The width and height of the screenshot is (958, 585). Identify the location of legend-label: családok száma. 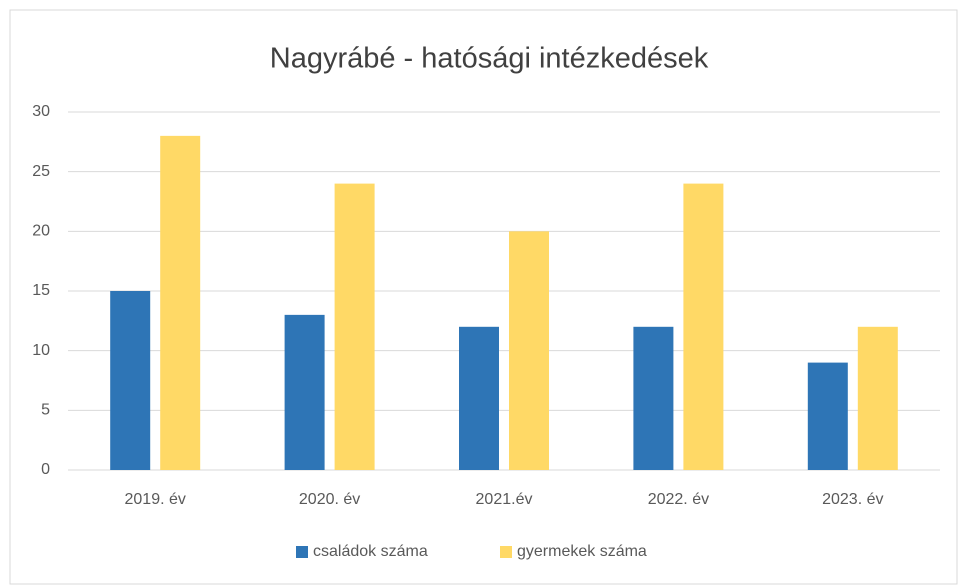
(370, 551).